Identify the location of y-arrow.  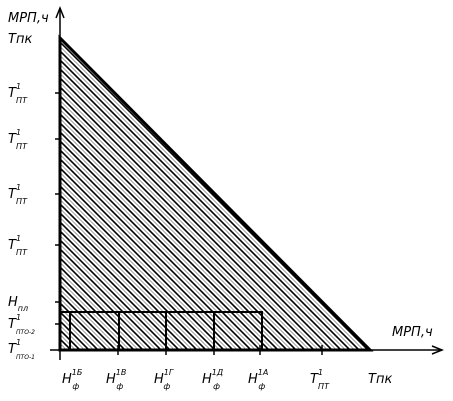
(60, 12).